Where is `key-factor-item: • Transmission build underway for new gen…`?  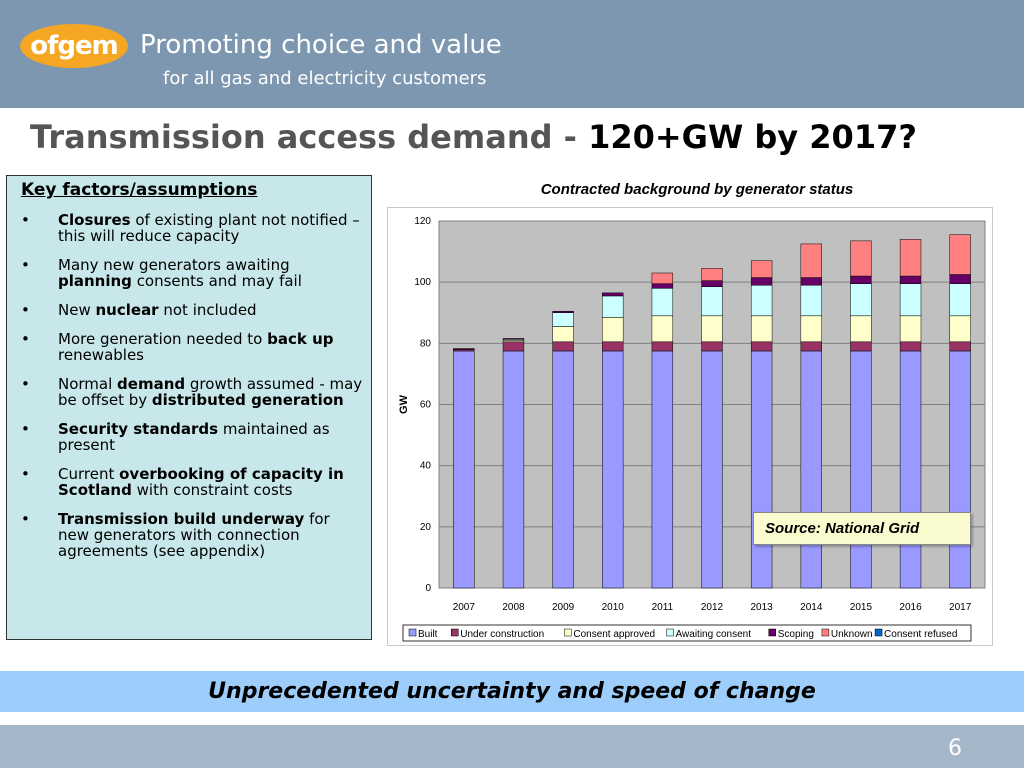
key-factor-item: • Transmission build underway for new gen… is located at coordinates (193, 535).